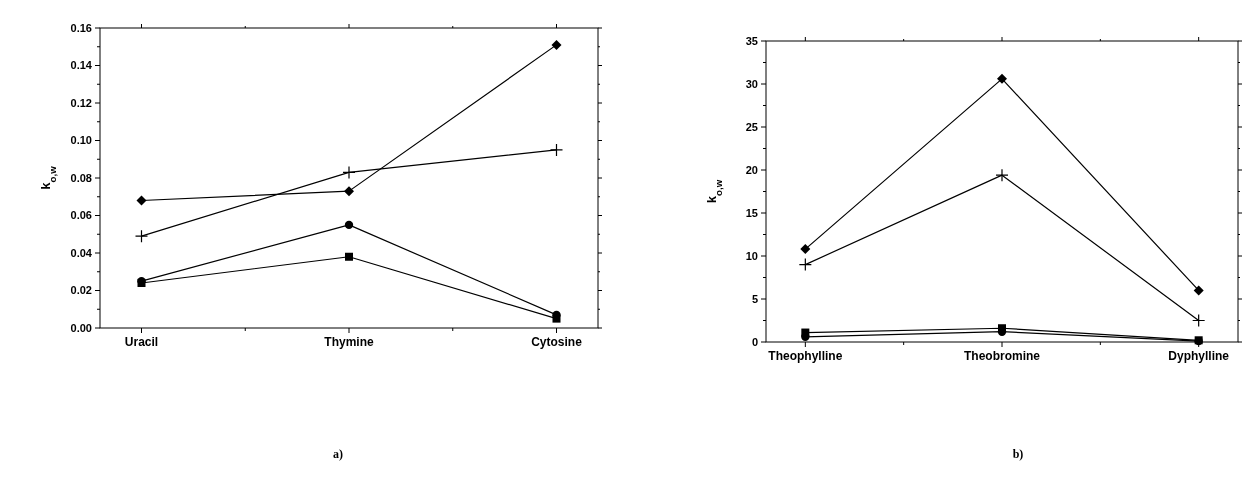 The height and width of the screenshot is (479, 1258). Describe the element at coordinates (141, 342) in the screenshot. I see `x-tick-label: Uracil` at that location.